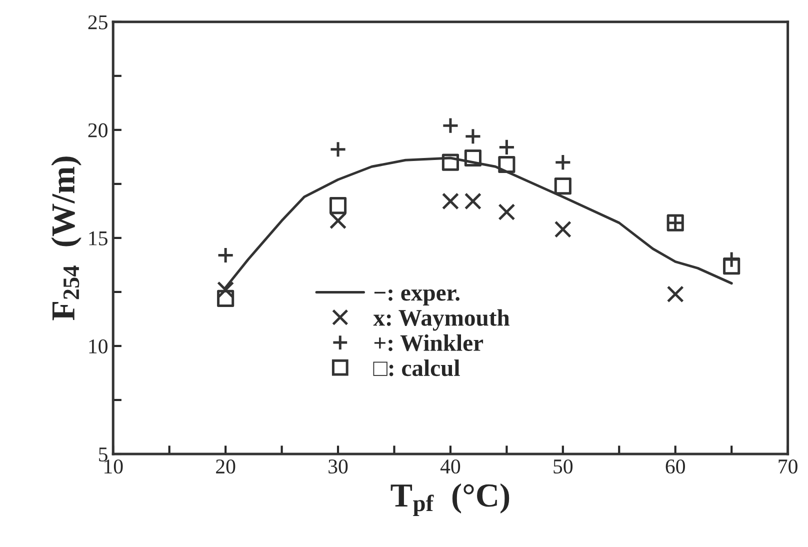 The height and width of the screenshot is (547, 808). Describe the element at coordinates (563, 466) in the screenshot. I see `x-tick-label: 50` at that location.